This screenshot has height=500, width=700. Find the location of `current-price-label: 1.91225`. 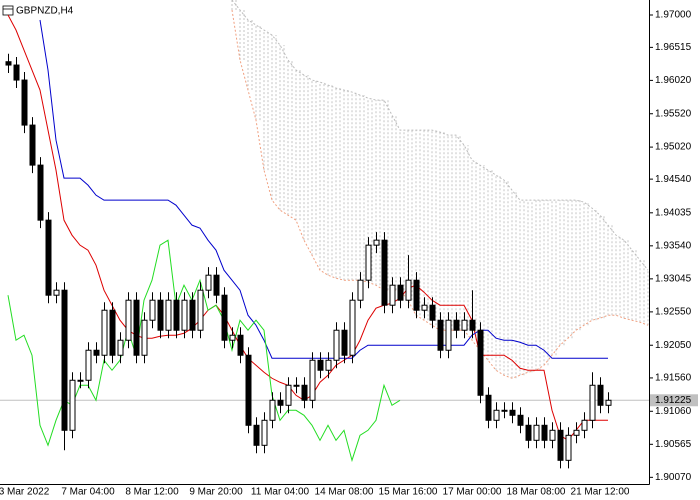

current-price-label: 1.91225 is located at coordinates (673, 400).